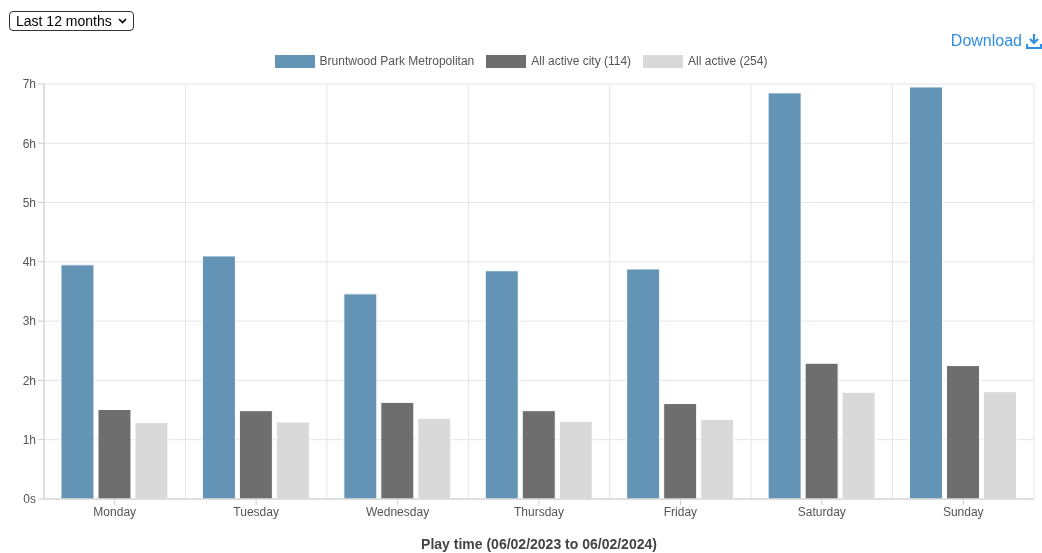 This screenshot has height=553, width=1042. I want to click on x-tick-label: Wednesday, so click(397, 511).